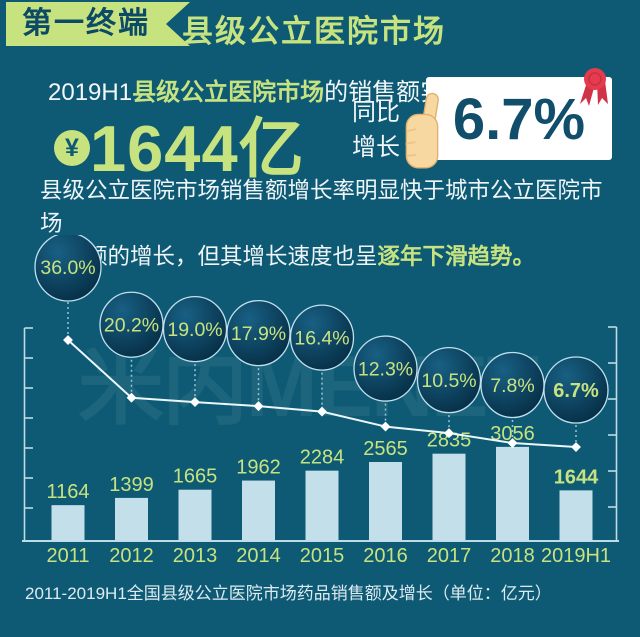 The width and height of the screenshot is (640, 637). What do you see at coordinates (576, 477) in the screenshot?
I see `svg-text: 1644` at bounding box center [576, 477].